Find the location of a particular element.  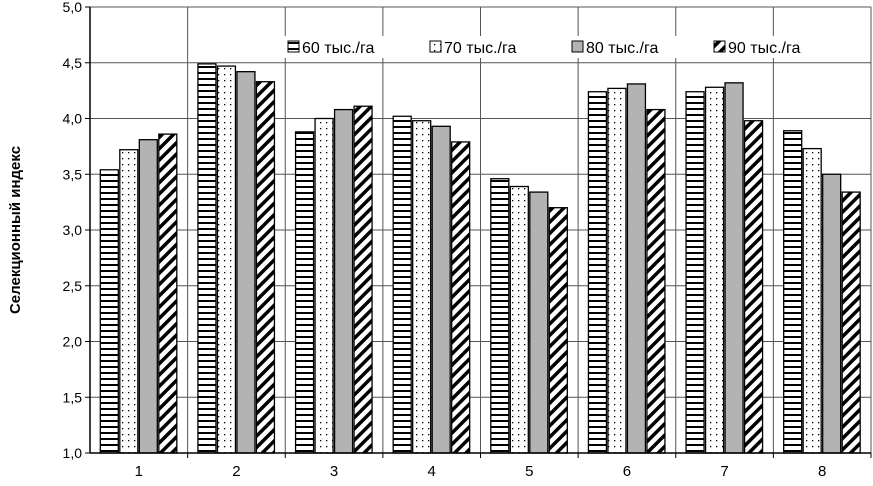

y-tick-label: 2,5 is located at coordinates (73, 286).